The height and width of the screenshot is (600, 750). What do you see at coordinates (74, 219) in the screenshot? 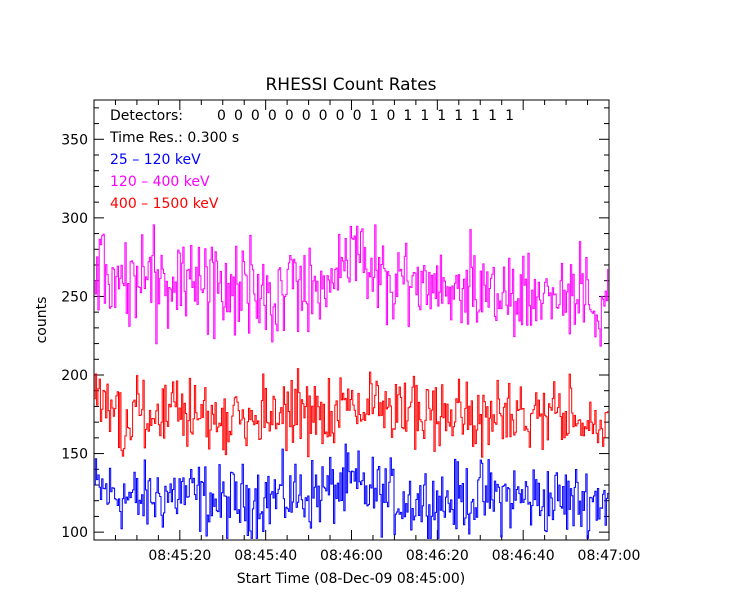
I see `y-tick-label: 300` at bounding box center [74, 219].